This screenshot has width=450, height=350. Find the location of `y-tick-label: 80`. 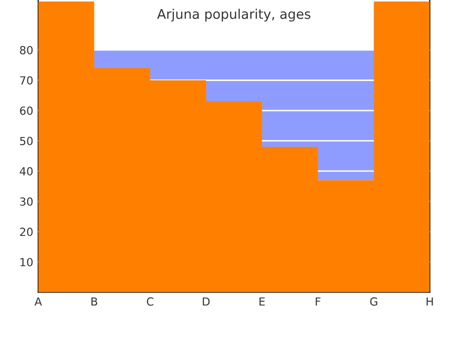

y-tick-label: 80 is located at coordinates (26, 50).